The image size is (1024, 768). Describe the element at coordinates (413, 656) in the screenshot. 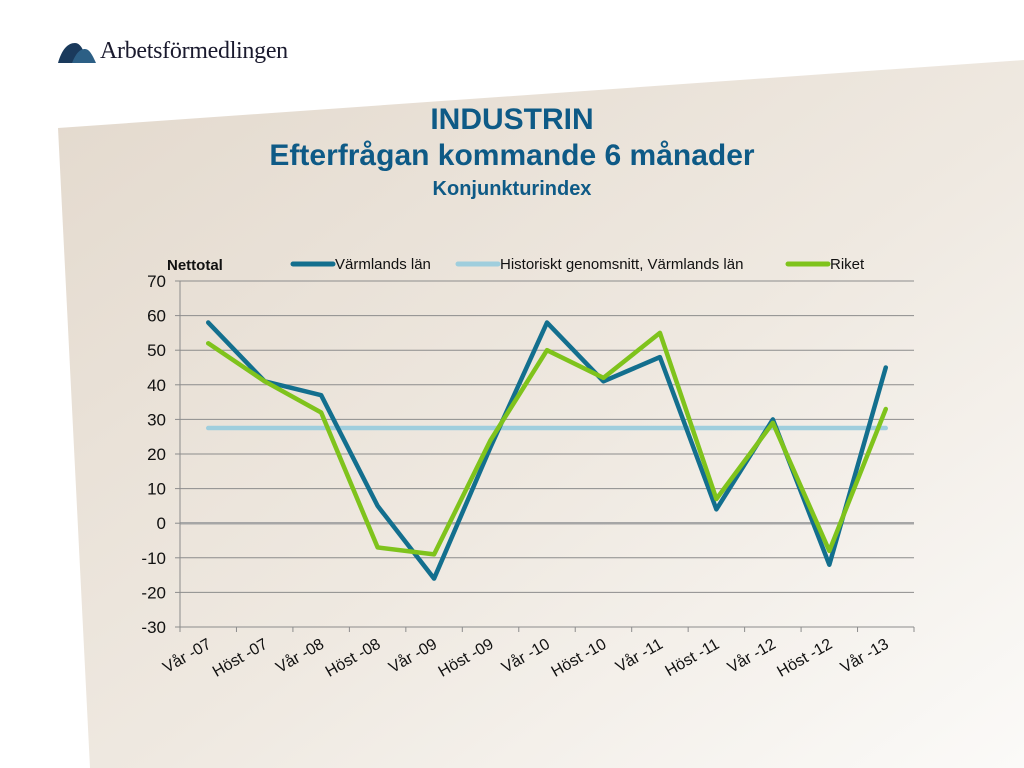

I see `x-tick-label: Vår -09` at that location.